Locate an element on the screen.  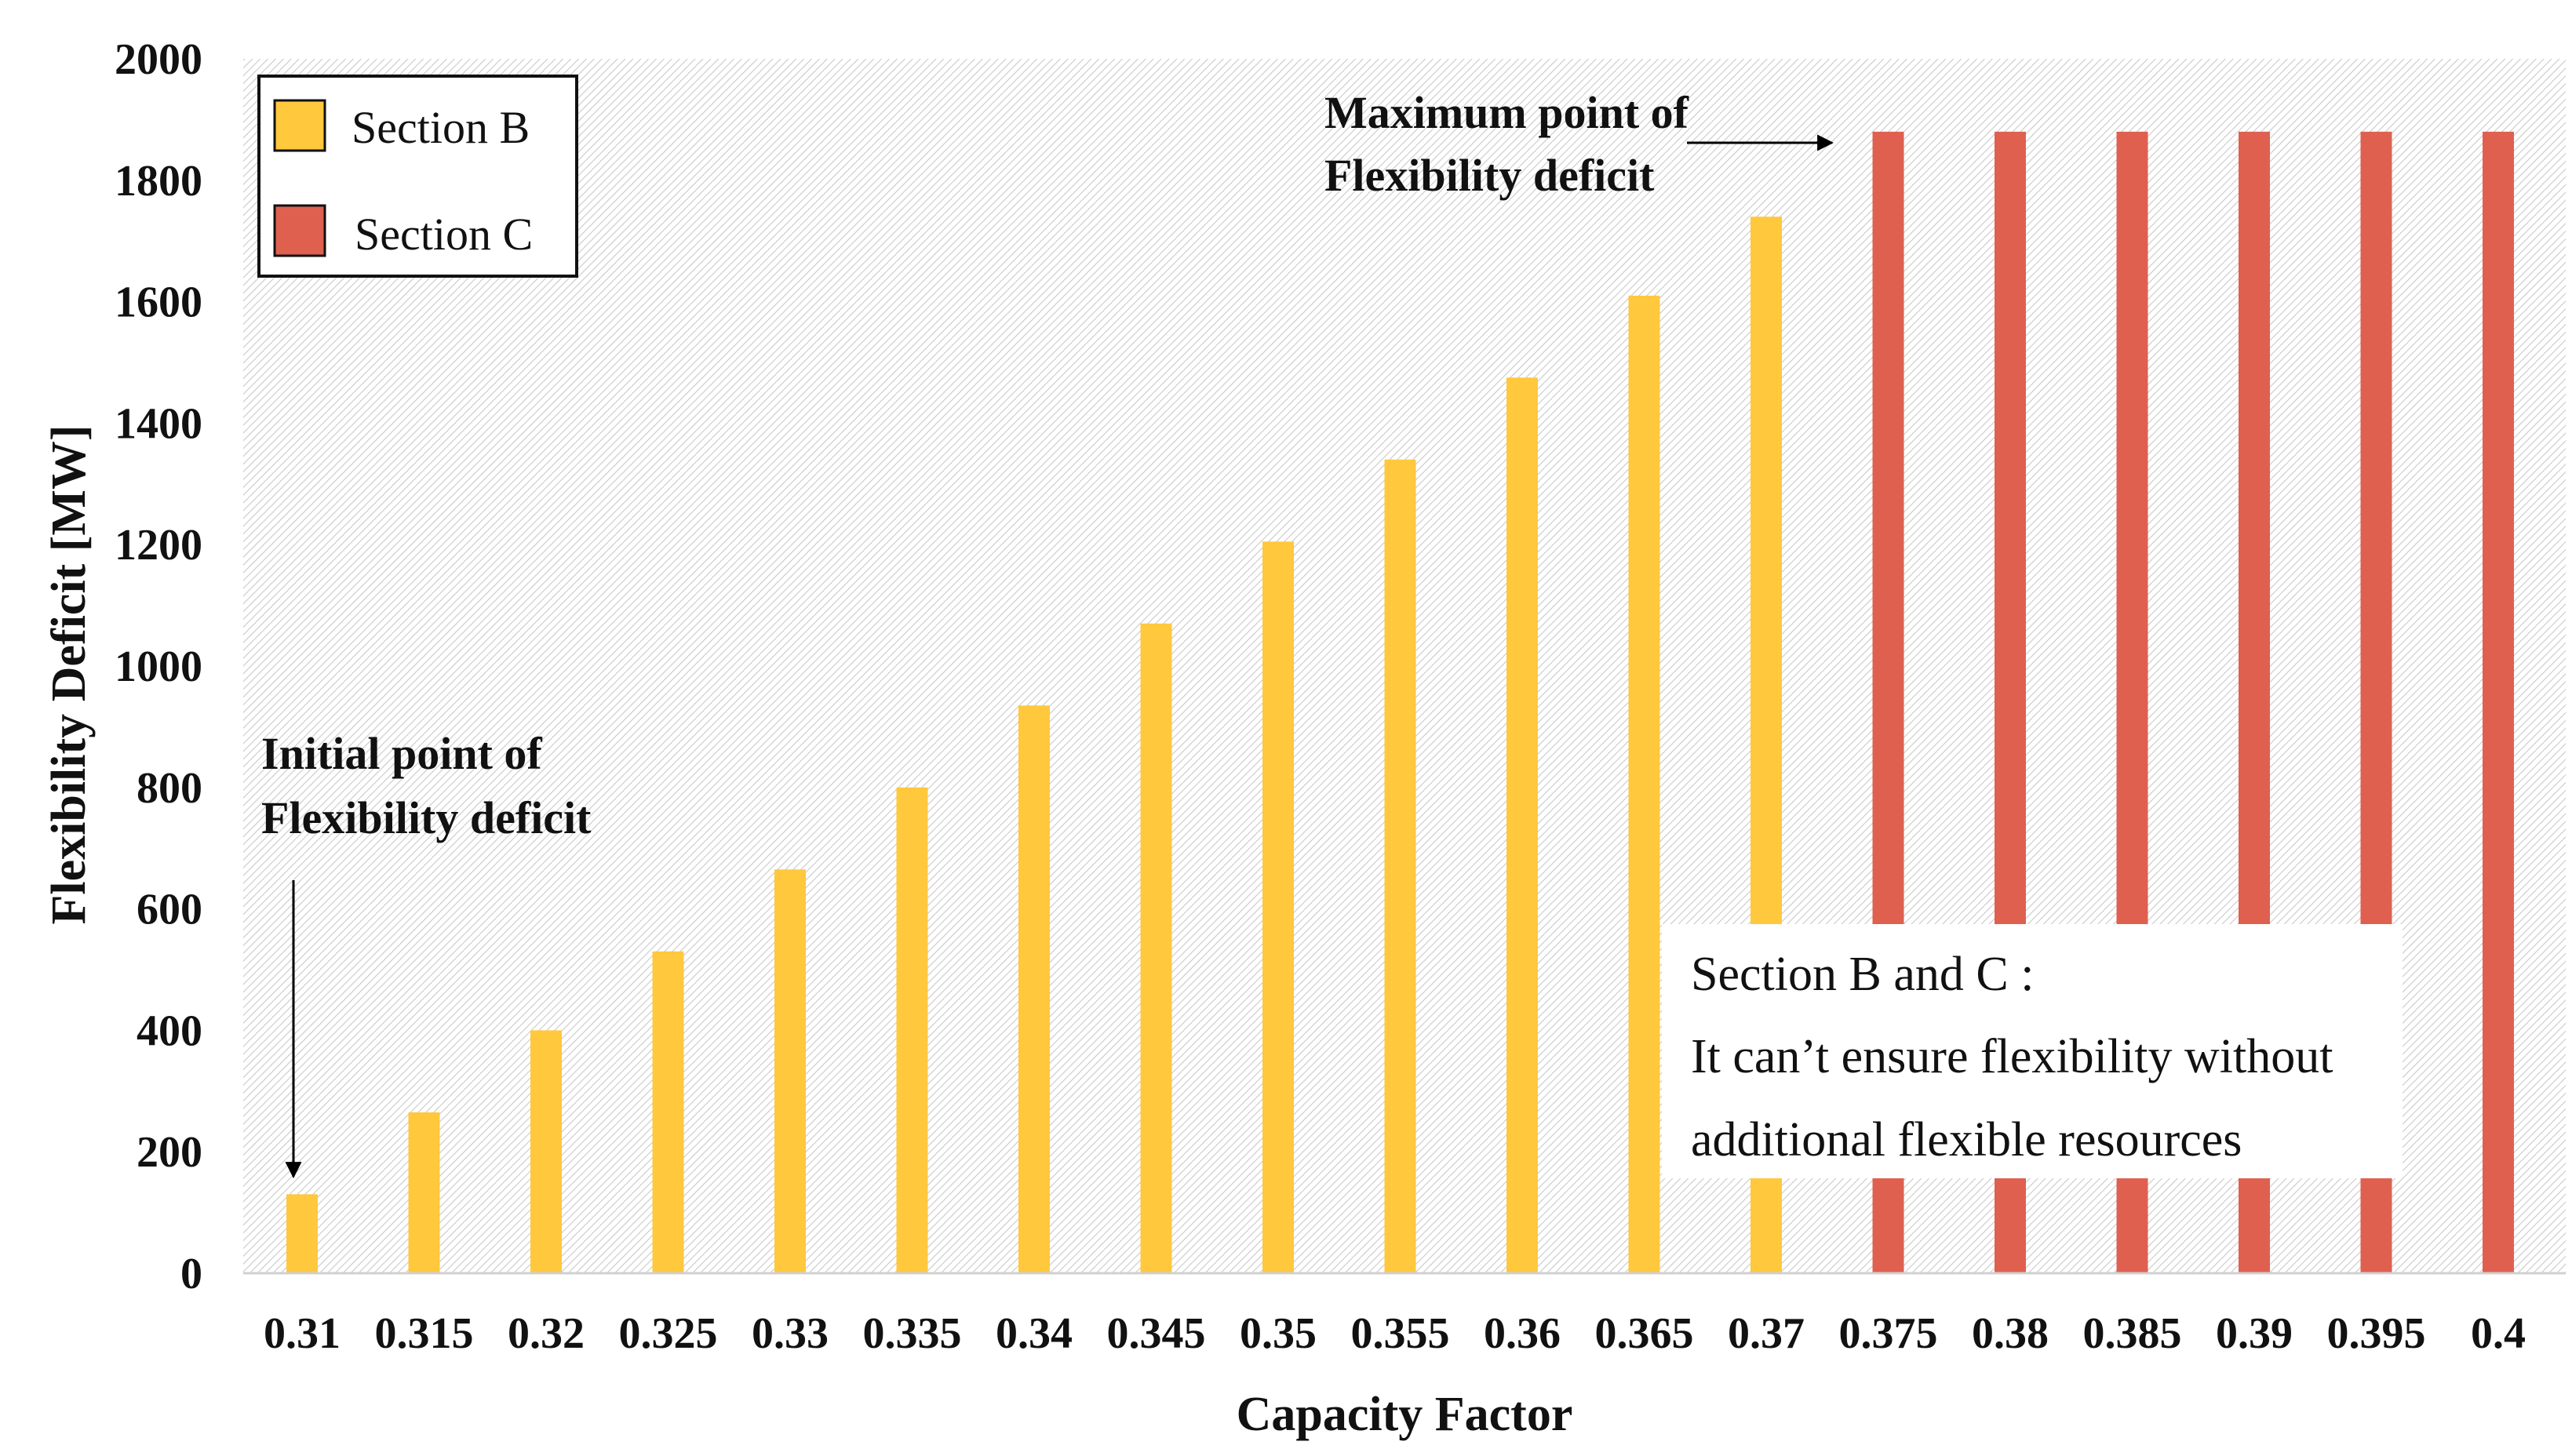
legend: Section B Section C is located at coordinates (418, 176).